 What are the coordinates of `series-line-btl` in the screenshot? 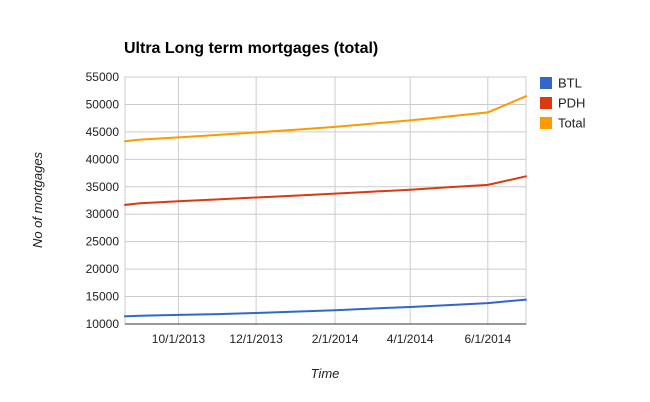 It's located at (325, 308).